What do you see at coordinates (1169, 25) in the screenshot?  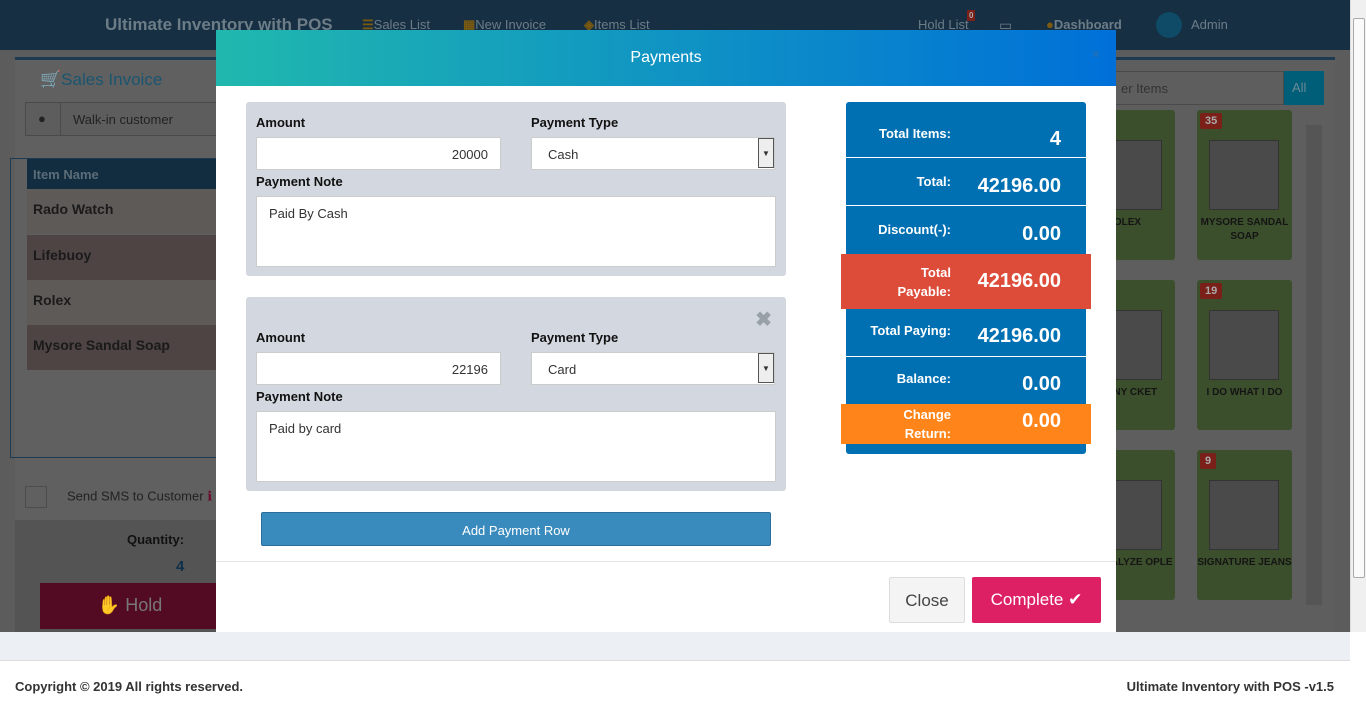 I see `avatar` at bounding box center [1169, 25].